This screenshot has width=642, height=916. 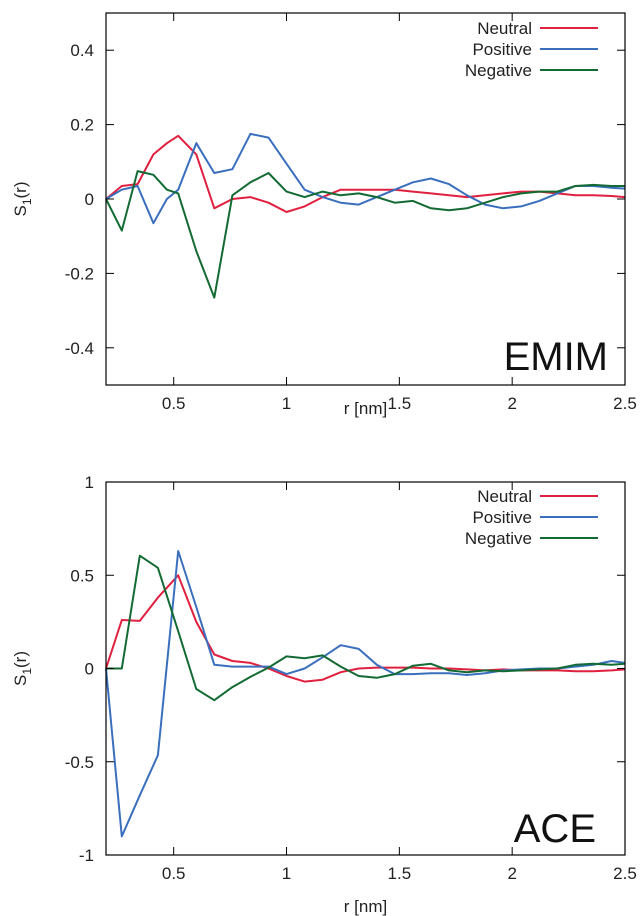 What do you see at coordinates (82, 50) in the screenshot?
I see `y-tick-label: 0.4` at bounding box center [82, 50].